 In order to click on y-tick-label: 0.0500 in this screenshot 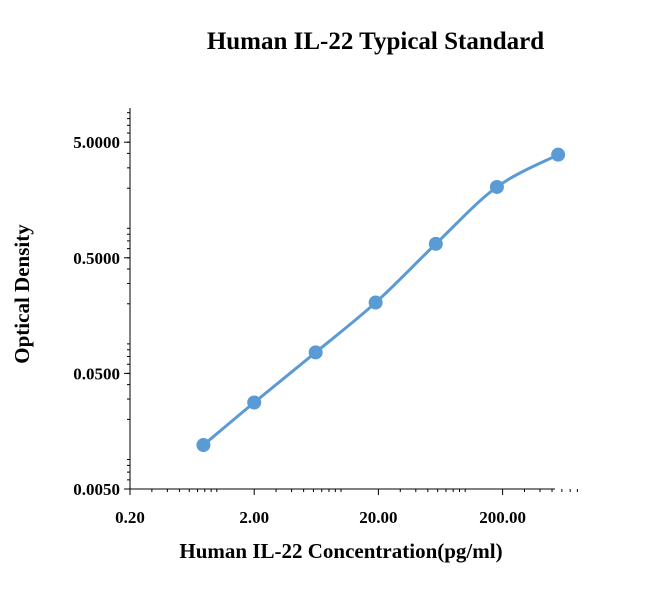, I will do `click(96, 373)`.